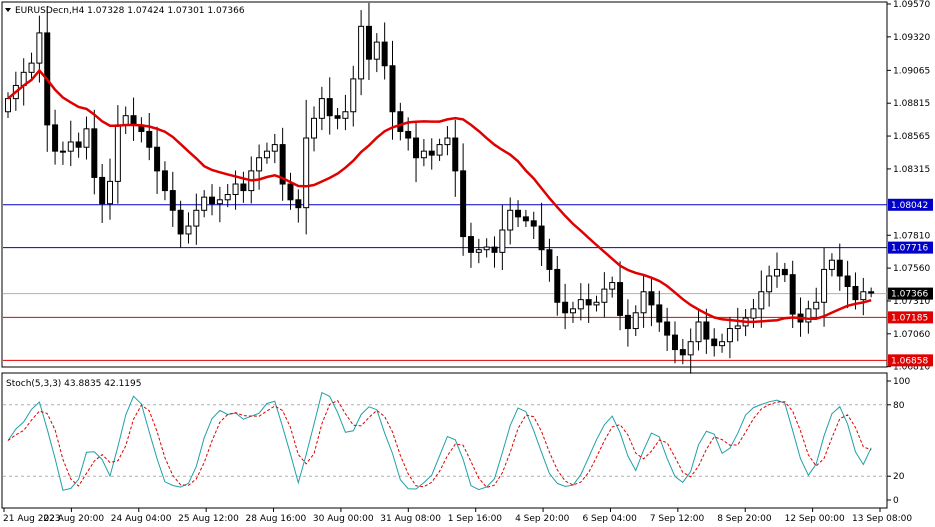 The image size is (935, 527). I want to click on level-labels: 1.08042 1.07716 1.07185 1.06858 1.07366, so click(910, 282).